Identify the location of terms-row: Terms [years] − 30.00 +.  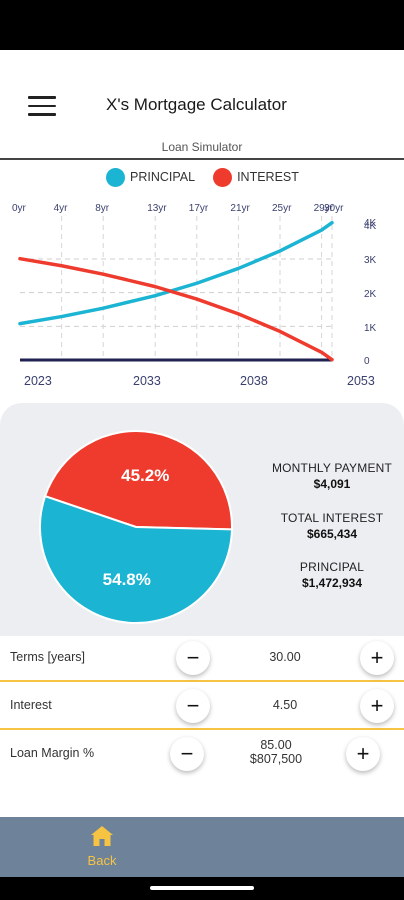
(202, 659).